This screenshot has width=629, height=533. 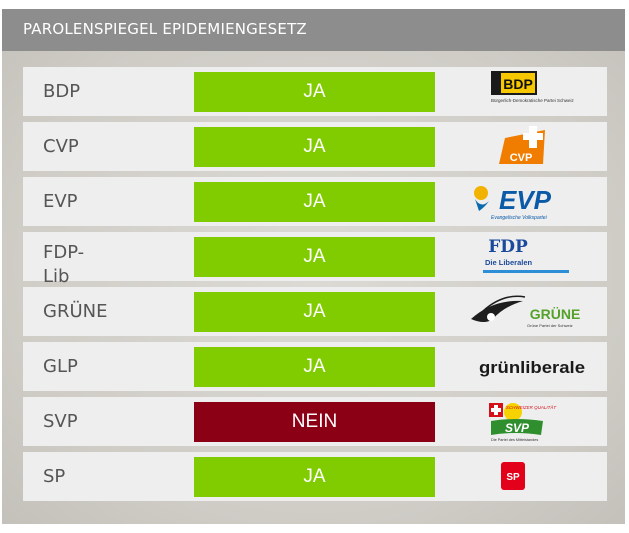 I want to click on gruene-logo-sub: Grüne Partei der Schweiz, so click(x=550, y=325).